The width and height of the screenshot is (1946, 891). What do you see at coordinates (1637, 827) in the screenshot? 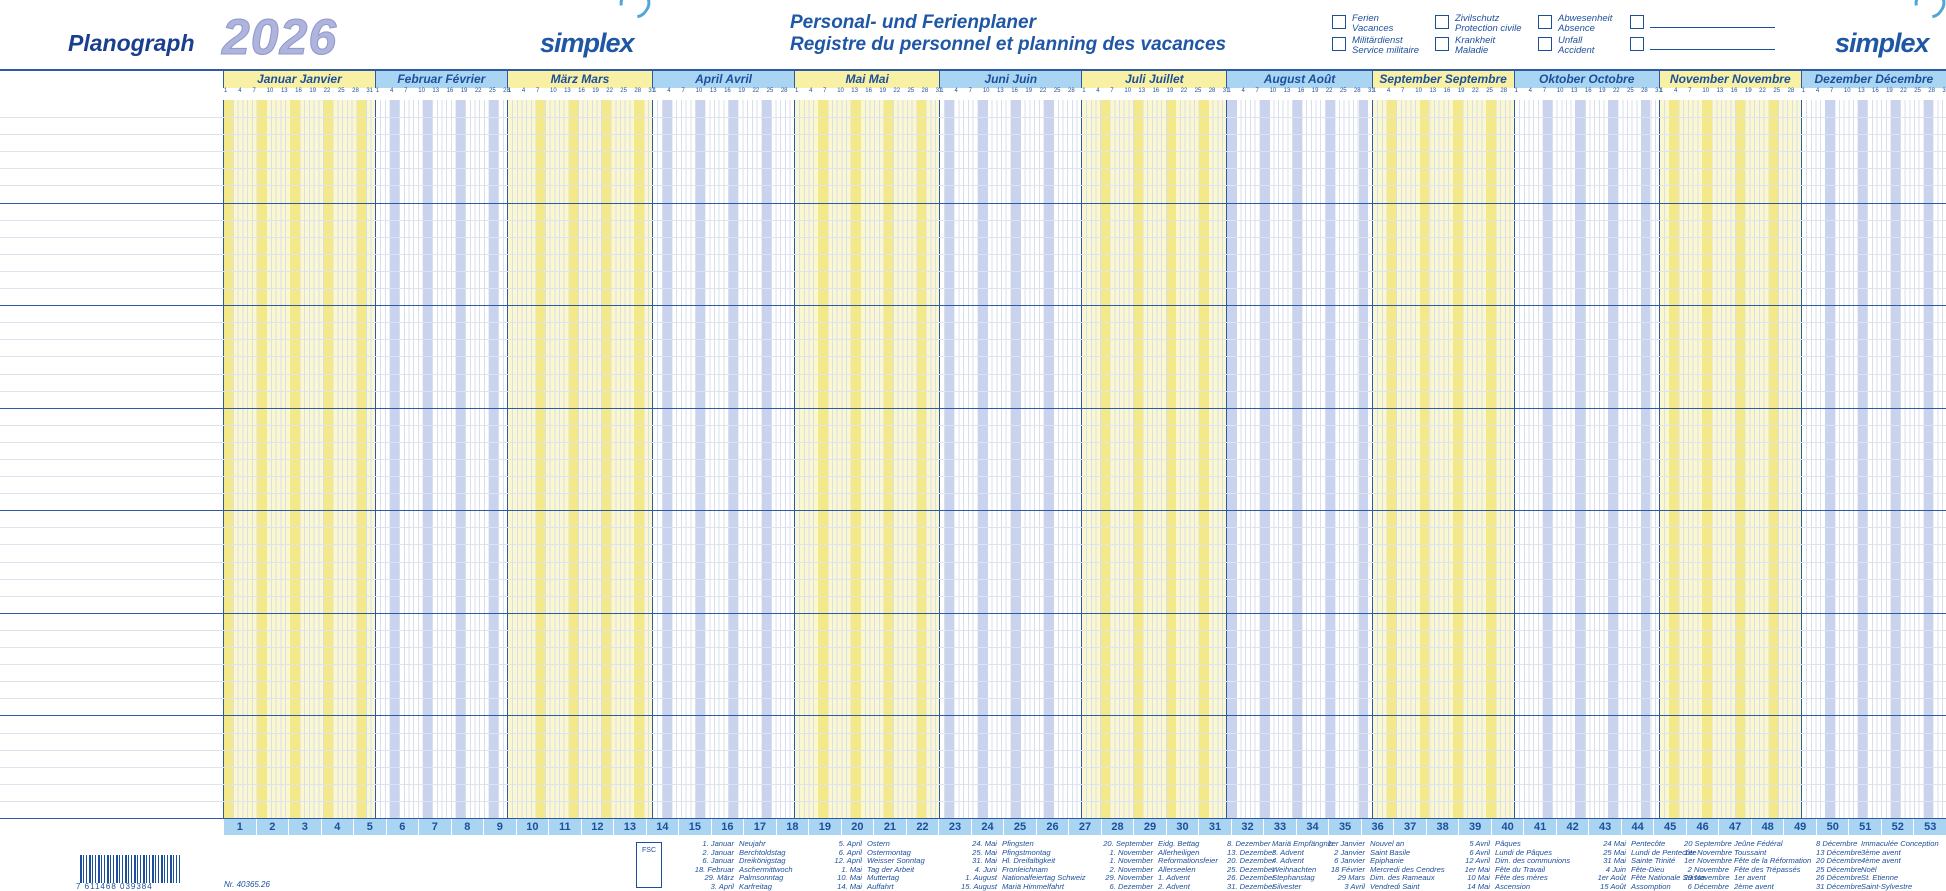
I see `week-number: 44` at bounding box center [1637, 827].